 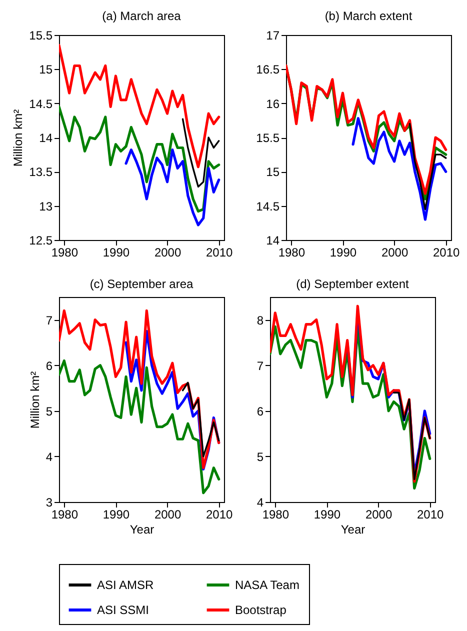 I want to click on y-tick-label: 16.5, so click(x=268, y=69).